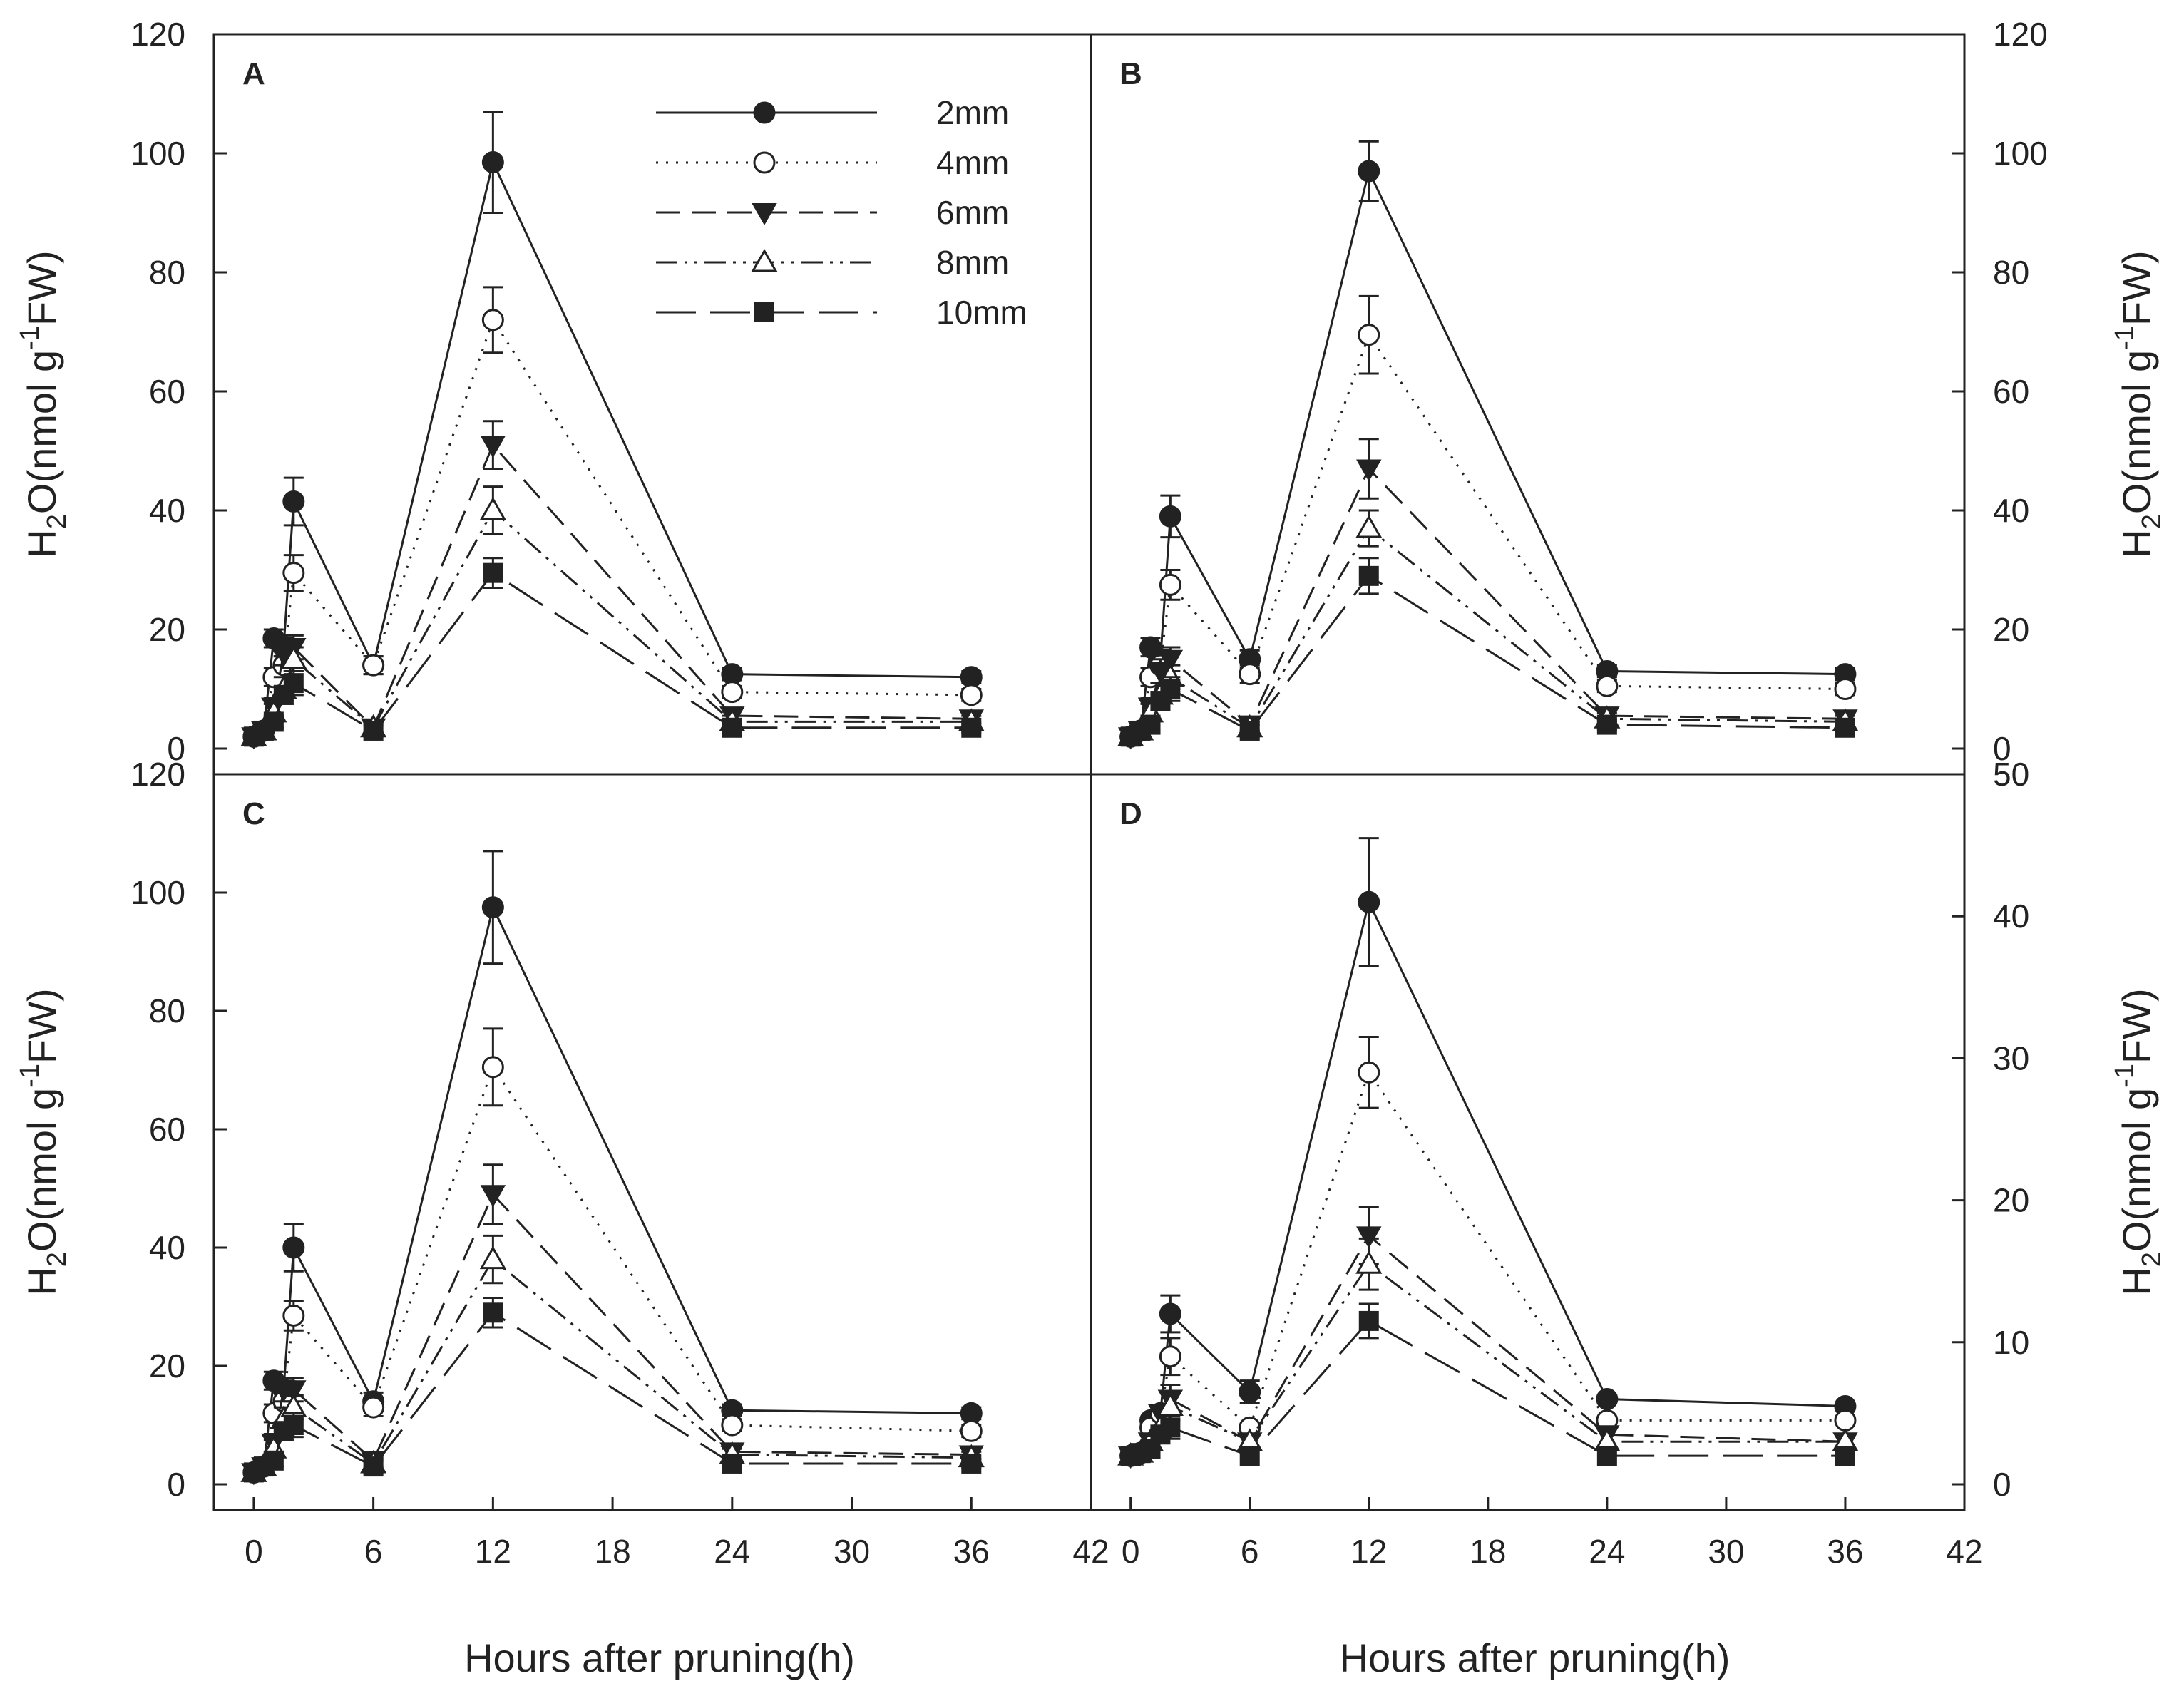 This screenshot has width=2184, height=1696. Describe the element at coordinates (1726, 1551) in the screenshot. I see `x-tick-label: 30` at that location.